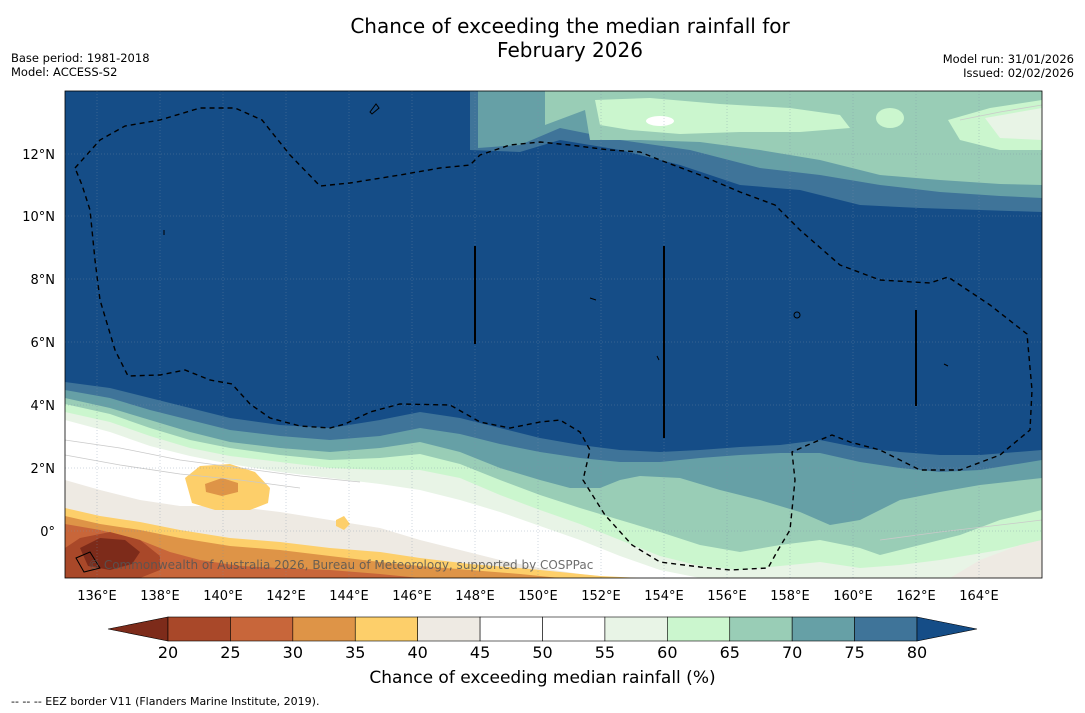  I want to click on meta-left: Base period: 1981-2018 Model: ACCESS-S2, so click(80, 65).